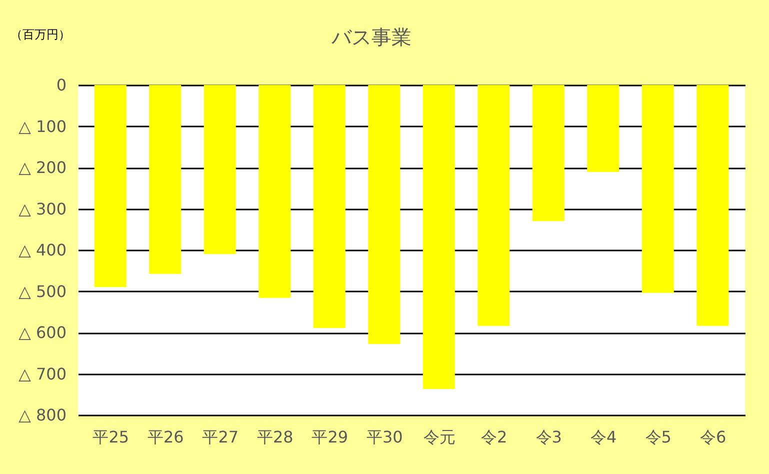 The image size is (769, 474). Describe the element at coordinates (384, 437) in the screenshot. I see `x-tick-label: 平30` at that location.